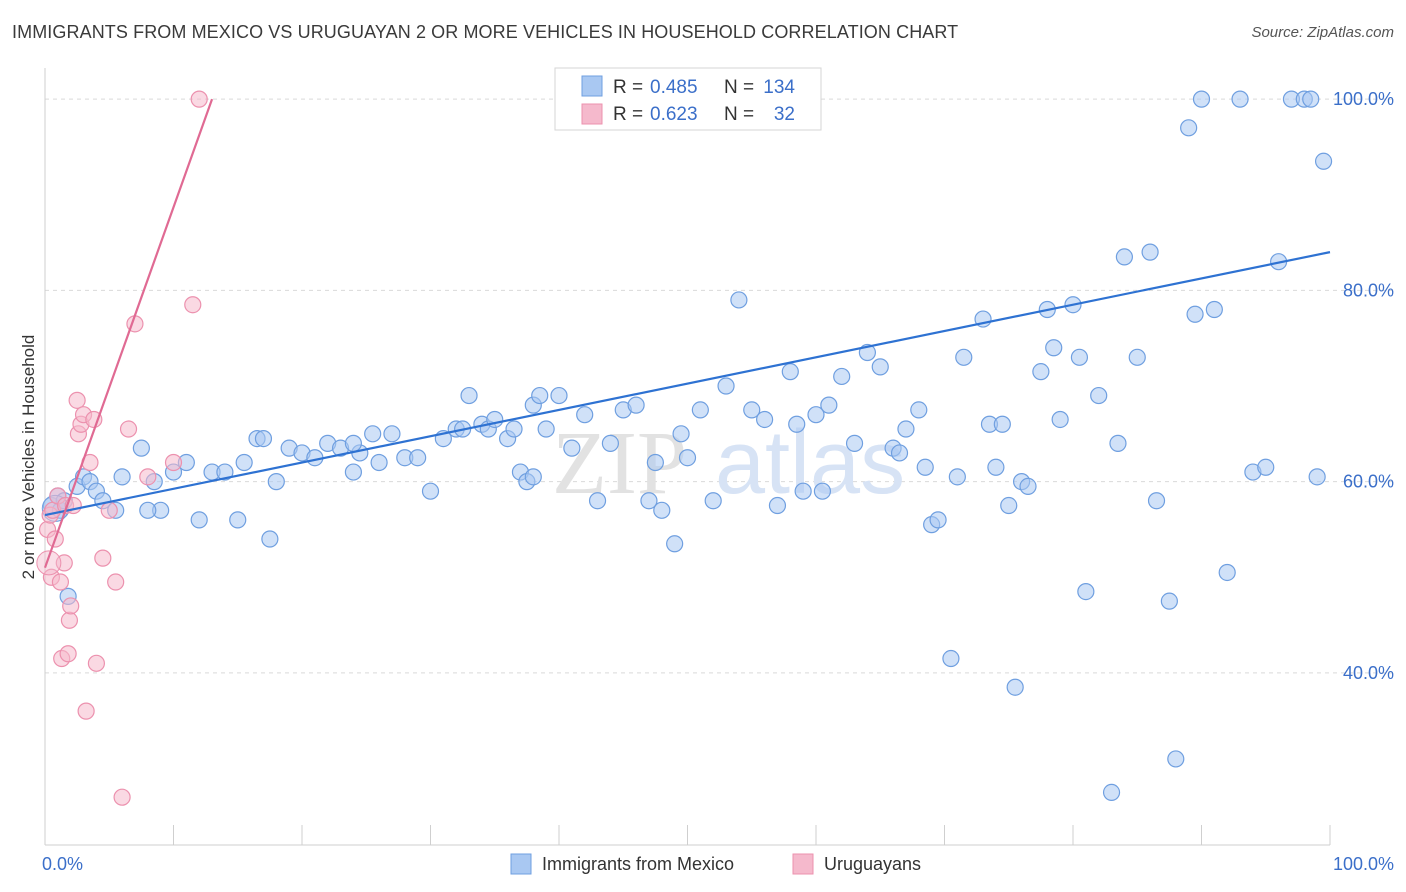 Image resolution: width=1406 pixels, height=892 pixels. I want to click on series-legend: Immigrants from Mexico Uruguayans, so click(715, 864).